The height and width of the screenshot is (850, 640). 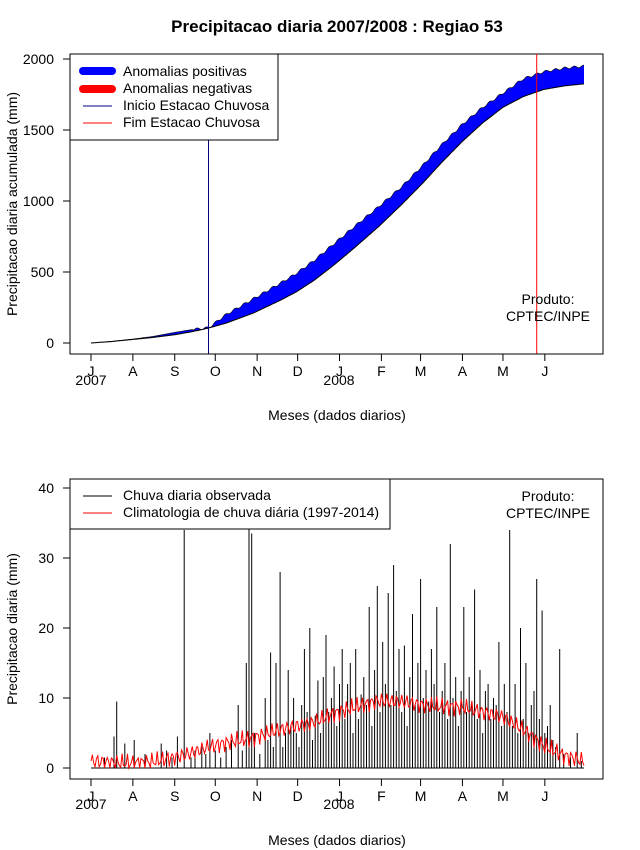 What do you see at coordinates (338, 380) in the screenshot?
I see `top-year-2008: 2008` at bounding box center [338, 380].